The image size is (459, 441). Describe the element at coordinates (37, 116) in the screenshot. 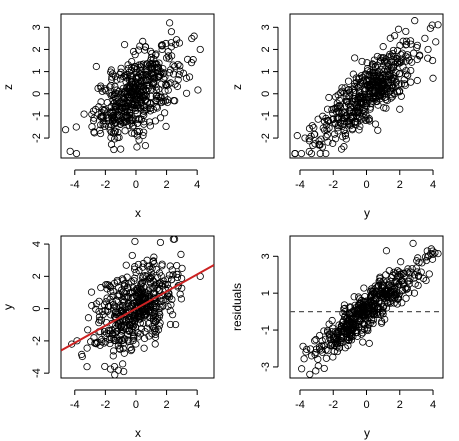

I see `y-tick-label: -1` at that location.